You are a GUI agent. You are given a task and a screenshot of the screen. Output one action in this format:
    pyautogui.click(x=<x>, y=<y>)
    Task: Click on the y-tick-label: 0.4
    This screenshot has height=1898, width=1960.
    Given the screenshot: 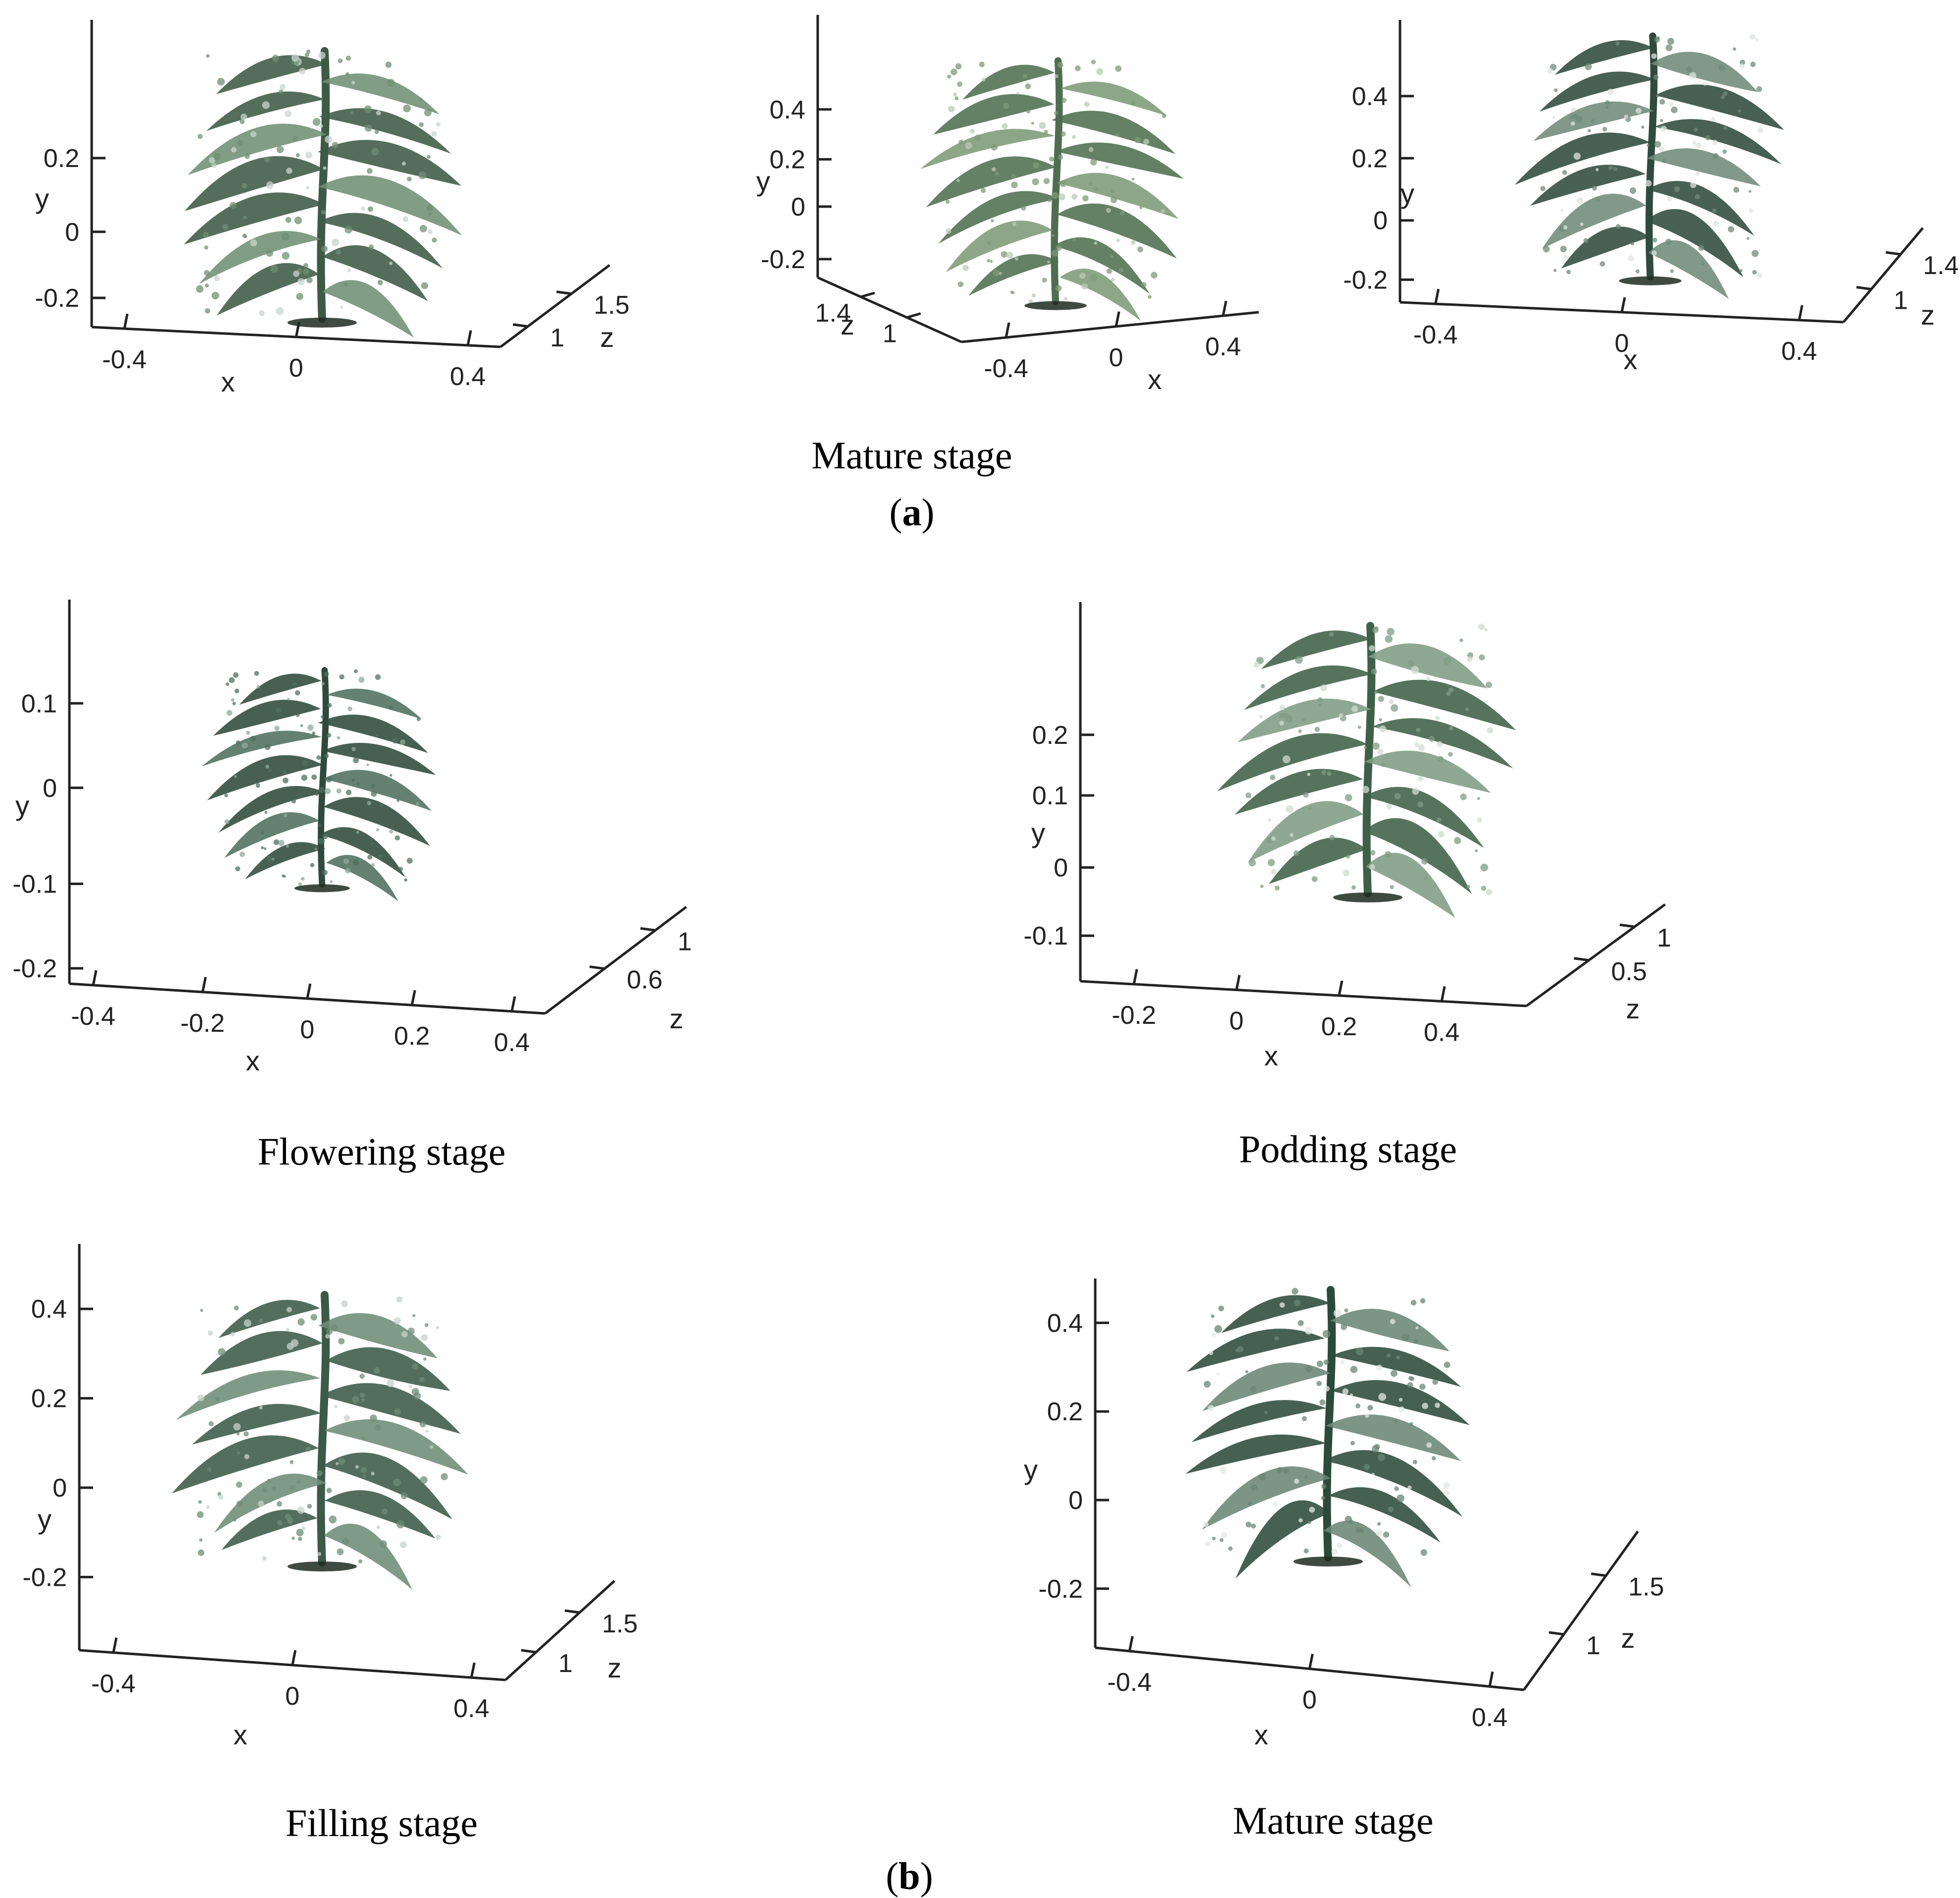 What is the action you would take?
    pyautogui.click(x=787, y=110)
    